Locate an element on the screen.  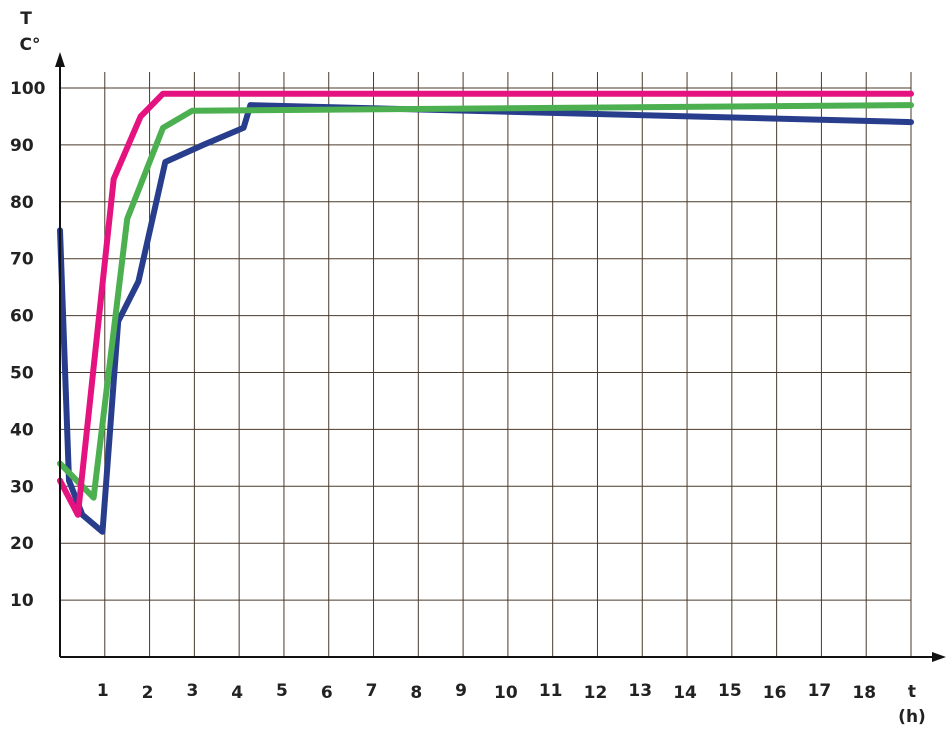
x-axis-label: t is located at coordinates (912, 692).